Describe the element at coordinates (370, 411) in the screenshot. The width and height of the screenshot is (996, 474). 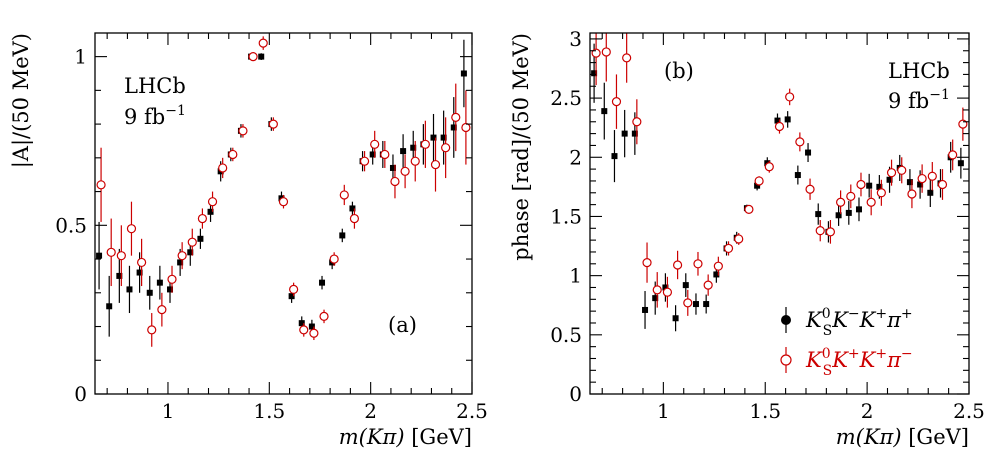
I see `panel-a-x-tick-label: 2` at that location.